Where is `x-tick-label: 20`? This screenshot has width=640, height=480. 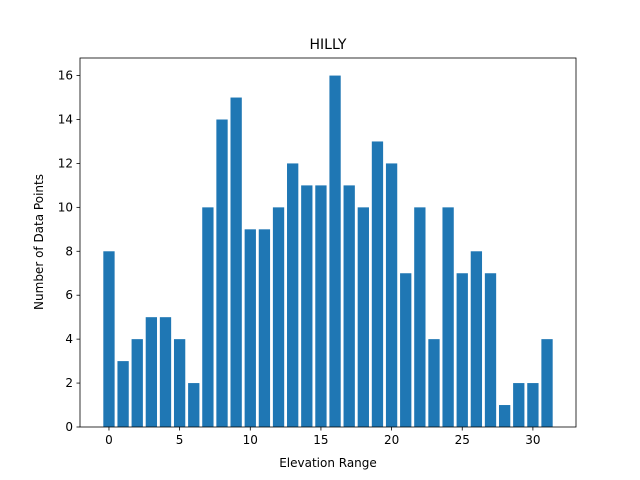 x-tick-label: 20 is located at coordinates (391, 440).